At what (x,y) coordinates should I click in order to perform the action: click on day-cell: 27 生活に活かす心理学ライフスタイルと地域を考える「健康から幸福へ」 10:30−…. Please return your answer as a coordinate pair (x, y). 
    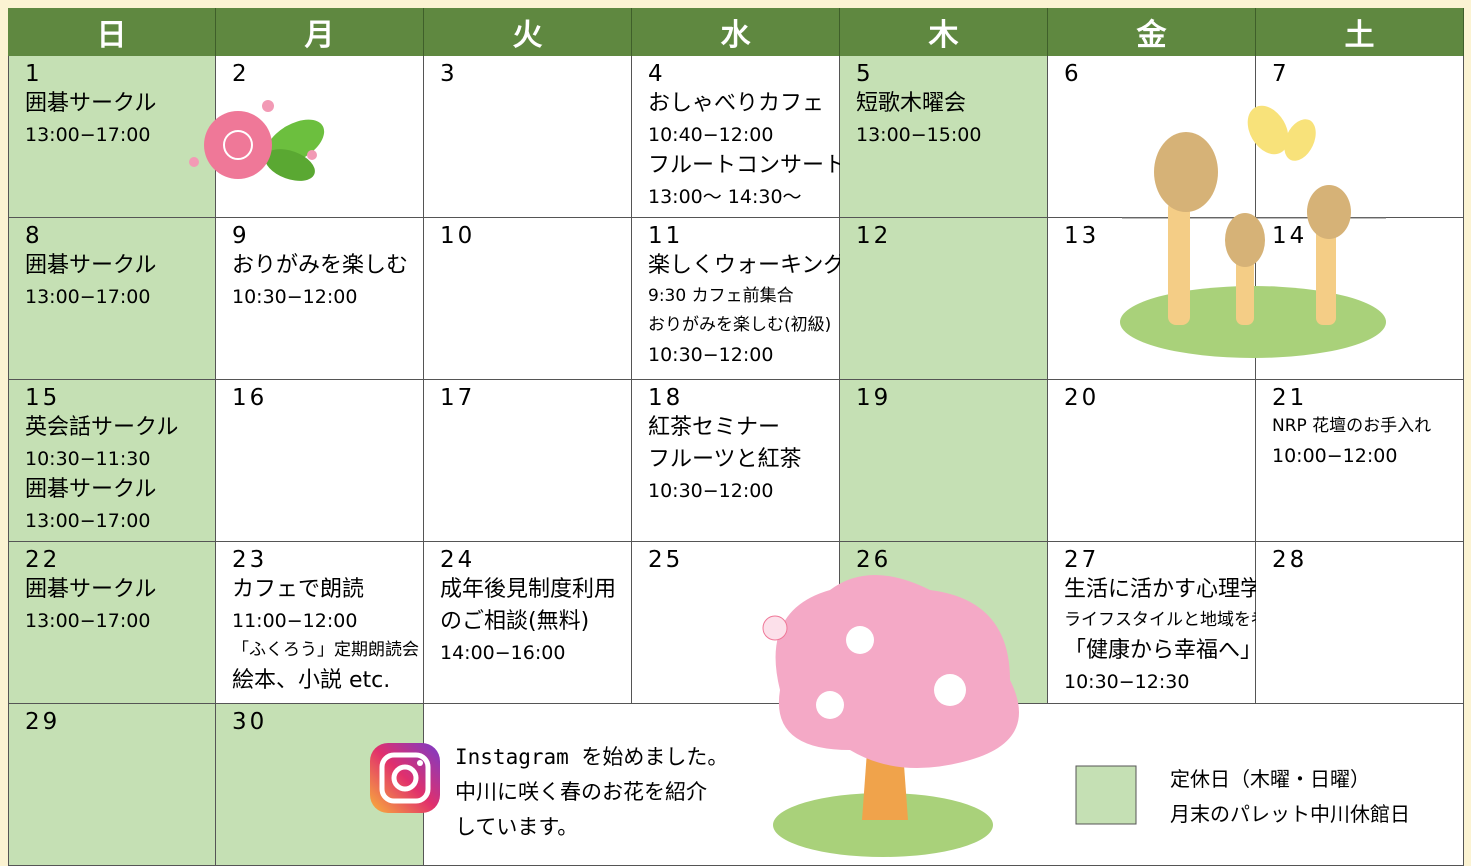
    Looking at the image, I should click on (1175, 623).